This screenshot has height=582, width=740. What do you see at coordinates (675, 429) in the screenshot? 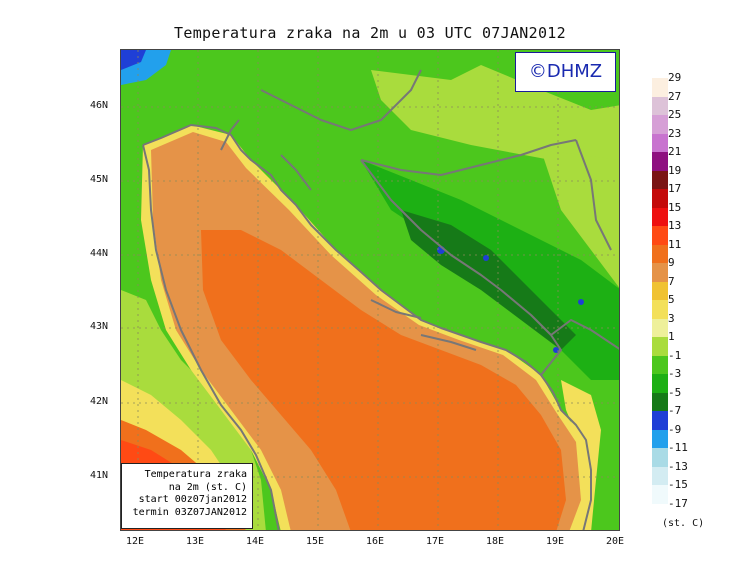
I see `colorbar-label: -9` at bounding box center [675, 429].